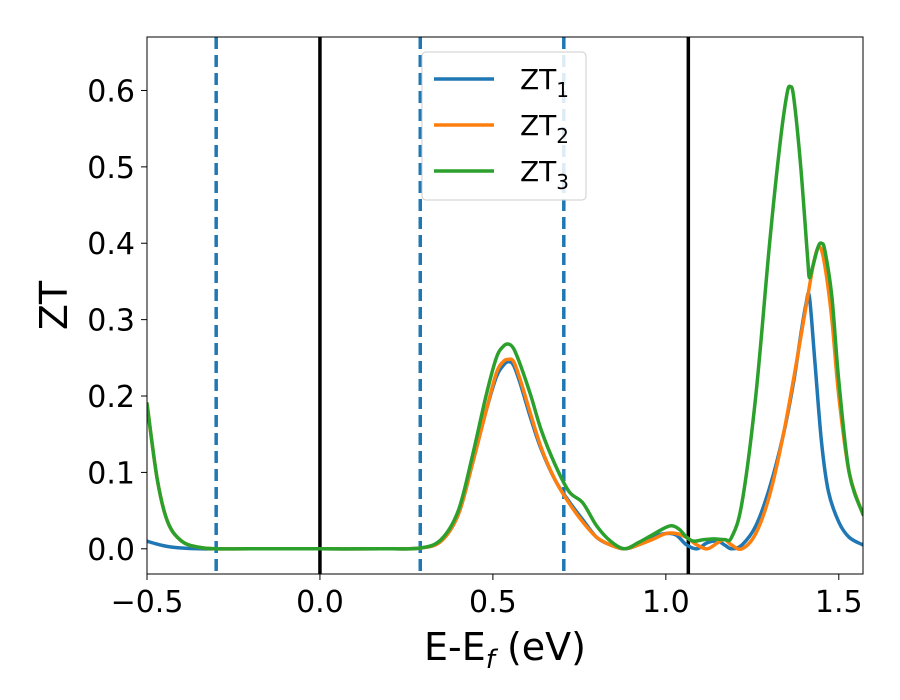 This screenshot has height=700, width=900. What do you see at coordinates (111, 91) in the screenshot?
I see `y-tick-label: 0.6` at bounding box center [111, 91].